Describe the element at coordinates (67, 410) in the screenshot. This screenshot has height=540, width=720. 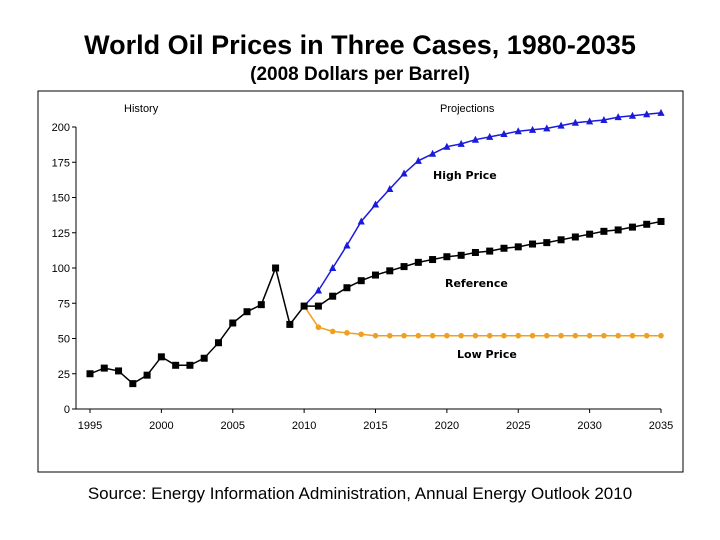
I see `y-tick-label: 0` at that location.